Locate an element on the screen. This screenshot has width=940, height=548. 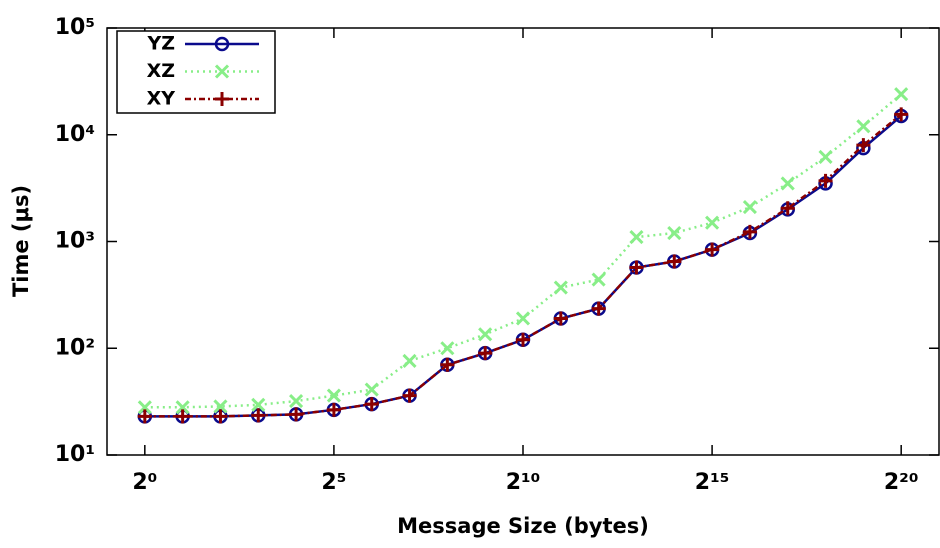
x-tick-label: 2¹⁰ is located at coordinates (523, 482).